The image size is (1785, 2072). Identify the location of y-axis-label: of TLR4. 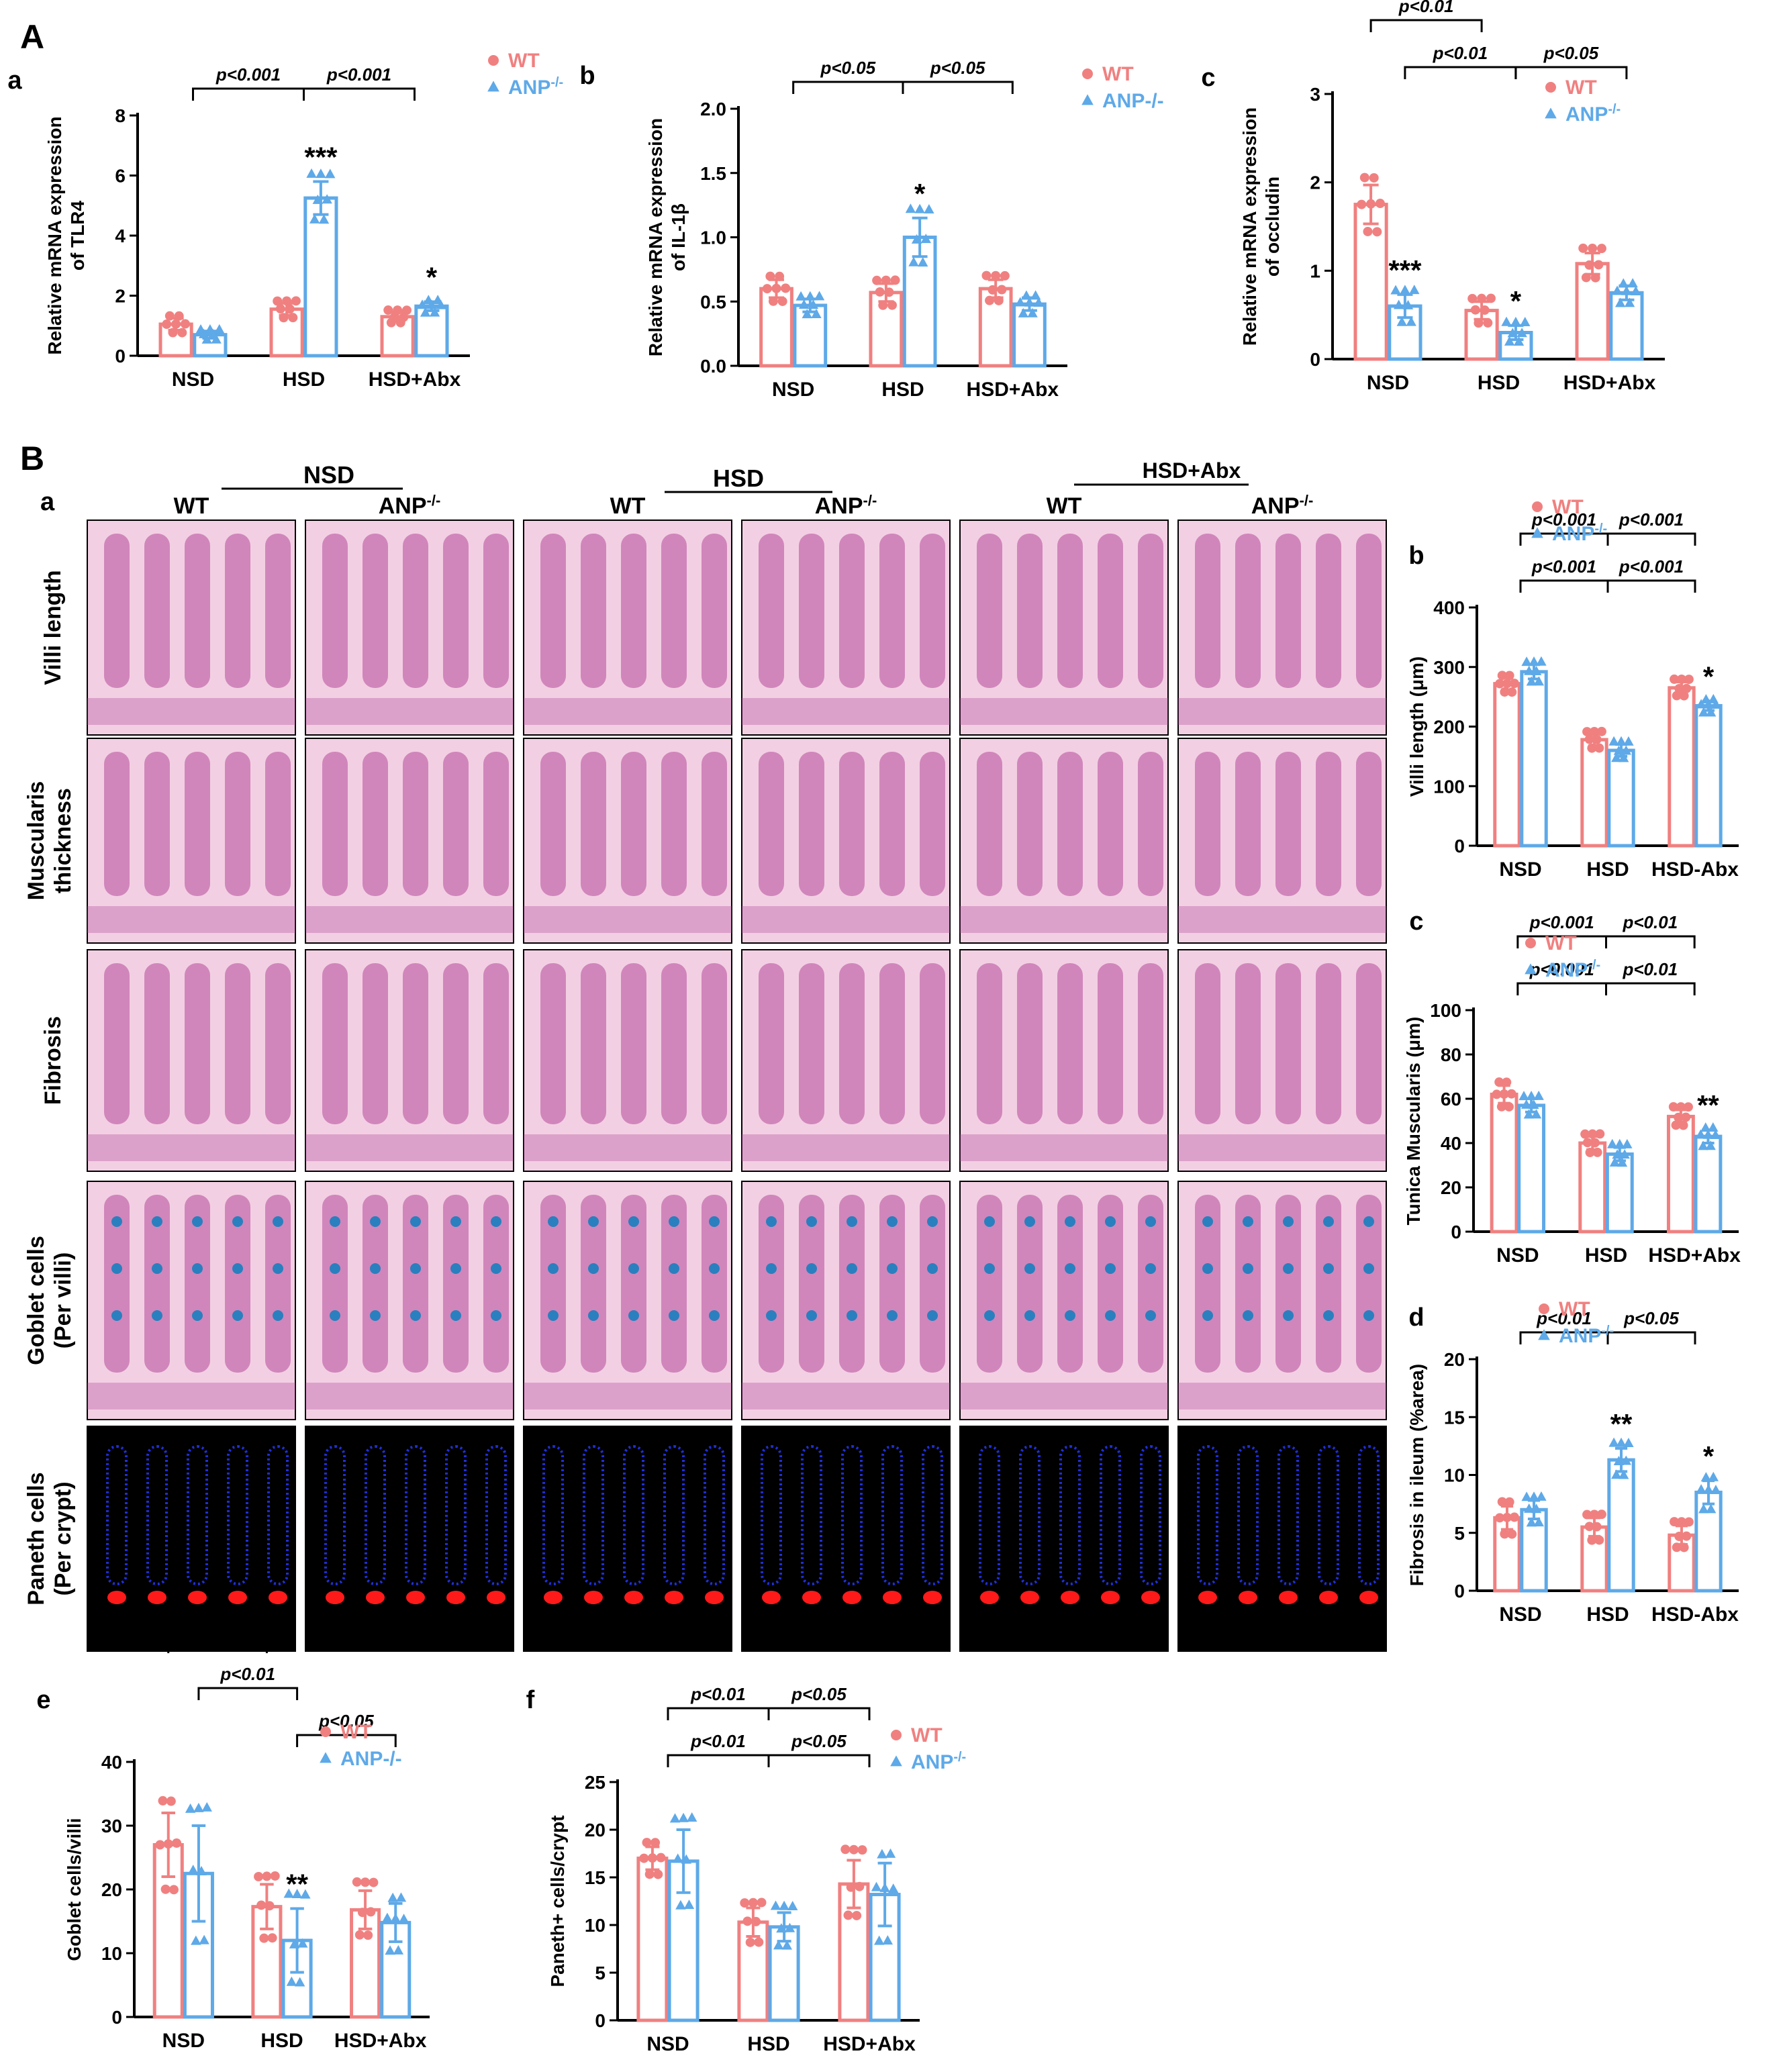
(77, 235).